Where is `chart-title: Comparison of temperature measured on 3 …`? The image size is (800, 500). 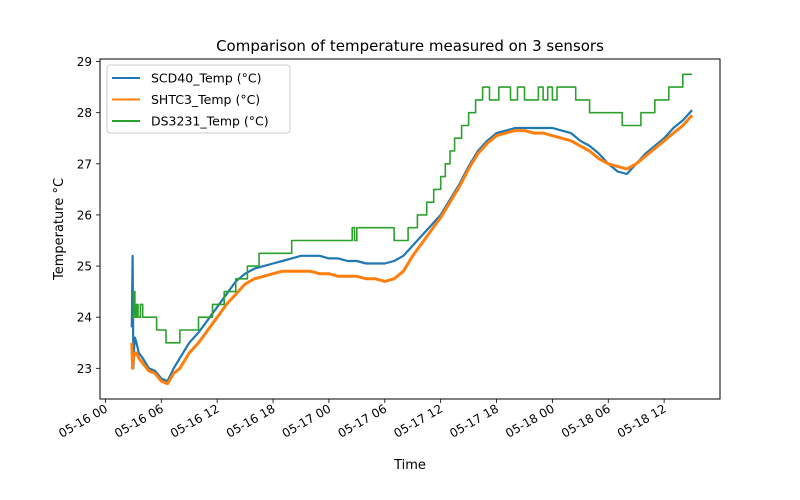
chart-title: Comparison of temperature measured on 3 … is located at coordinates (410, 46).